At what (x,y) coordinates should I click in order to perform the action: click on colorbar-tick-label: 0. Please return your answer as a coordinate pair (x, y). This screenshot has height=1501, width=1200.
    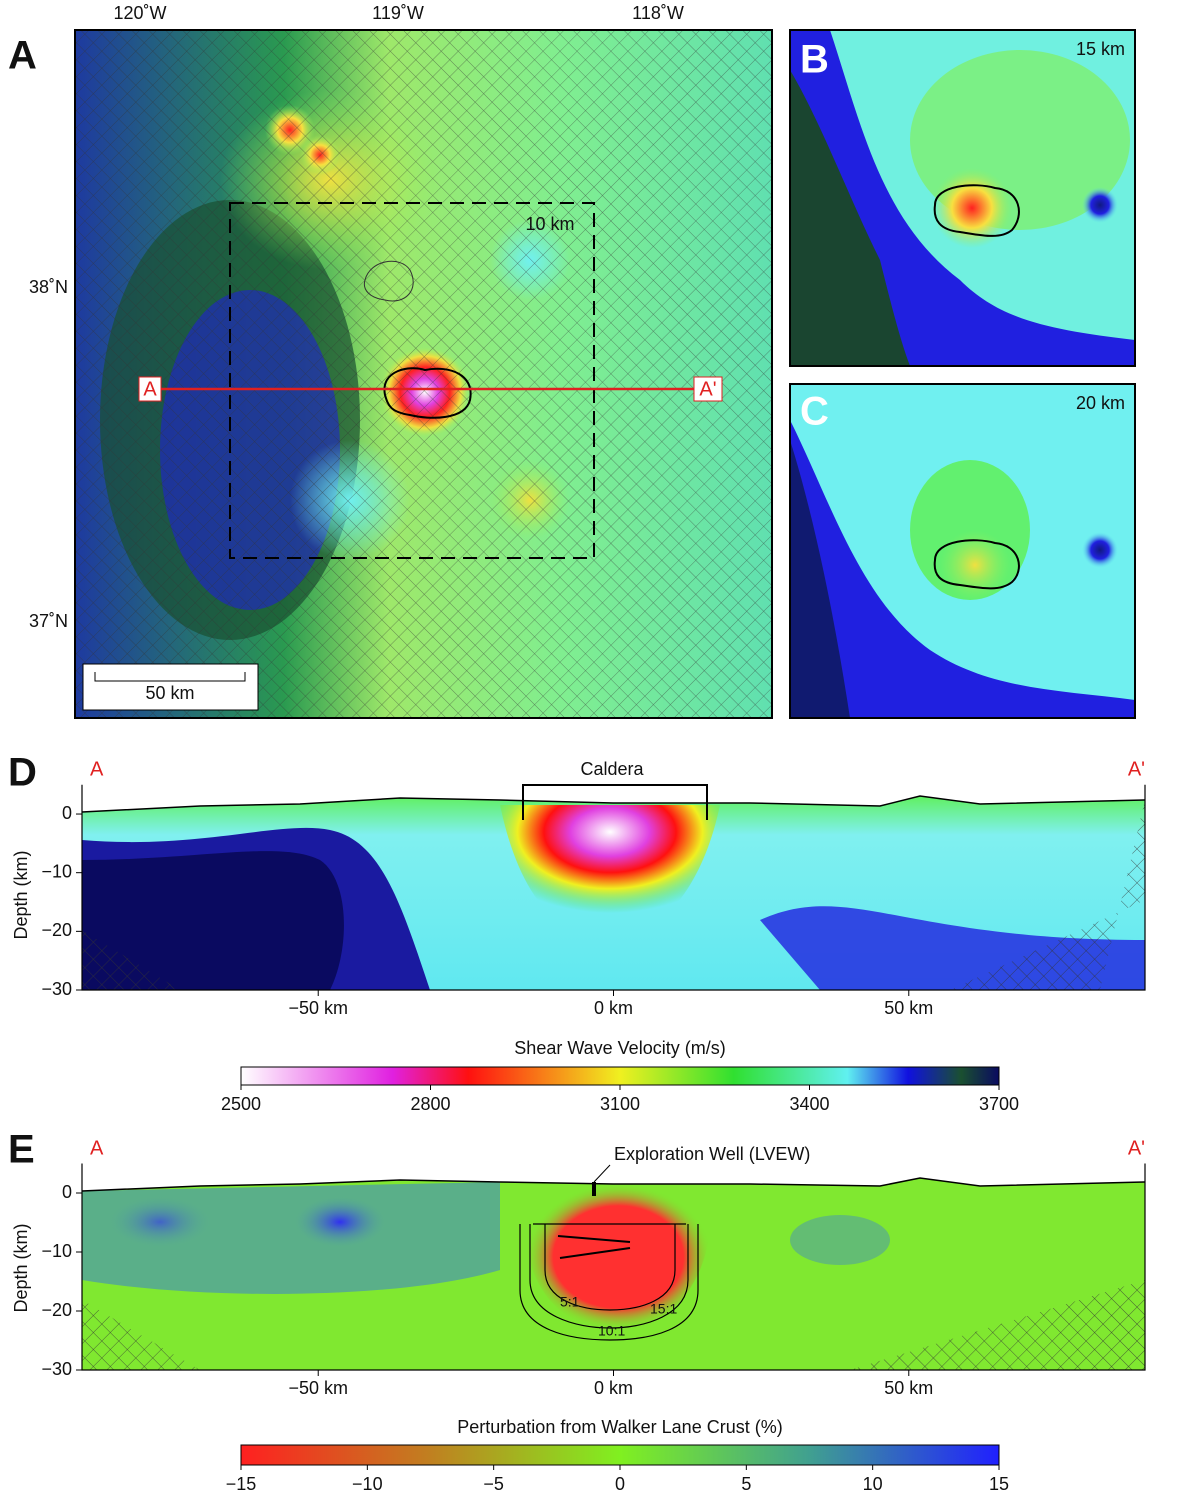
    Looking at the image, I should click on (620, 1484).